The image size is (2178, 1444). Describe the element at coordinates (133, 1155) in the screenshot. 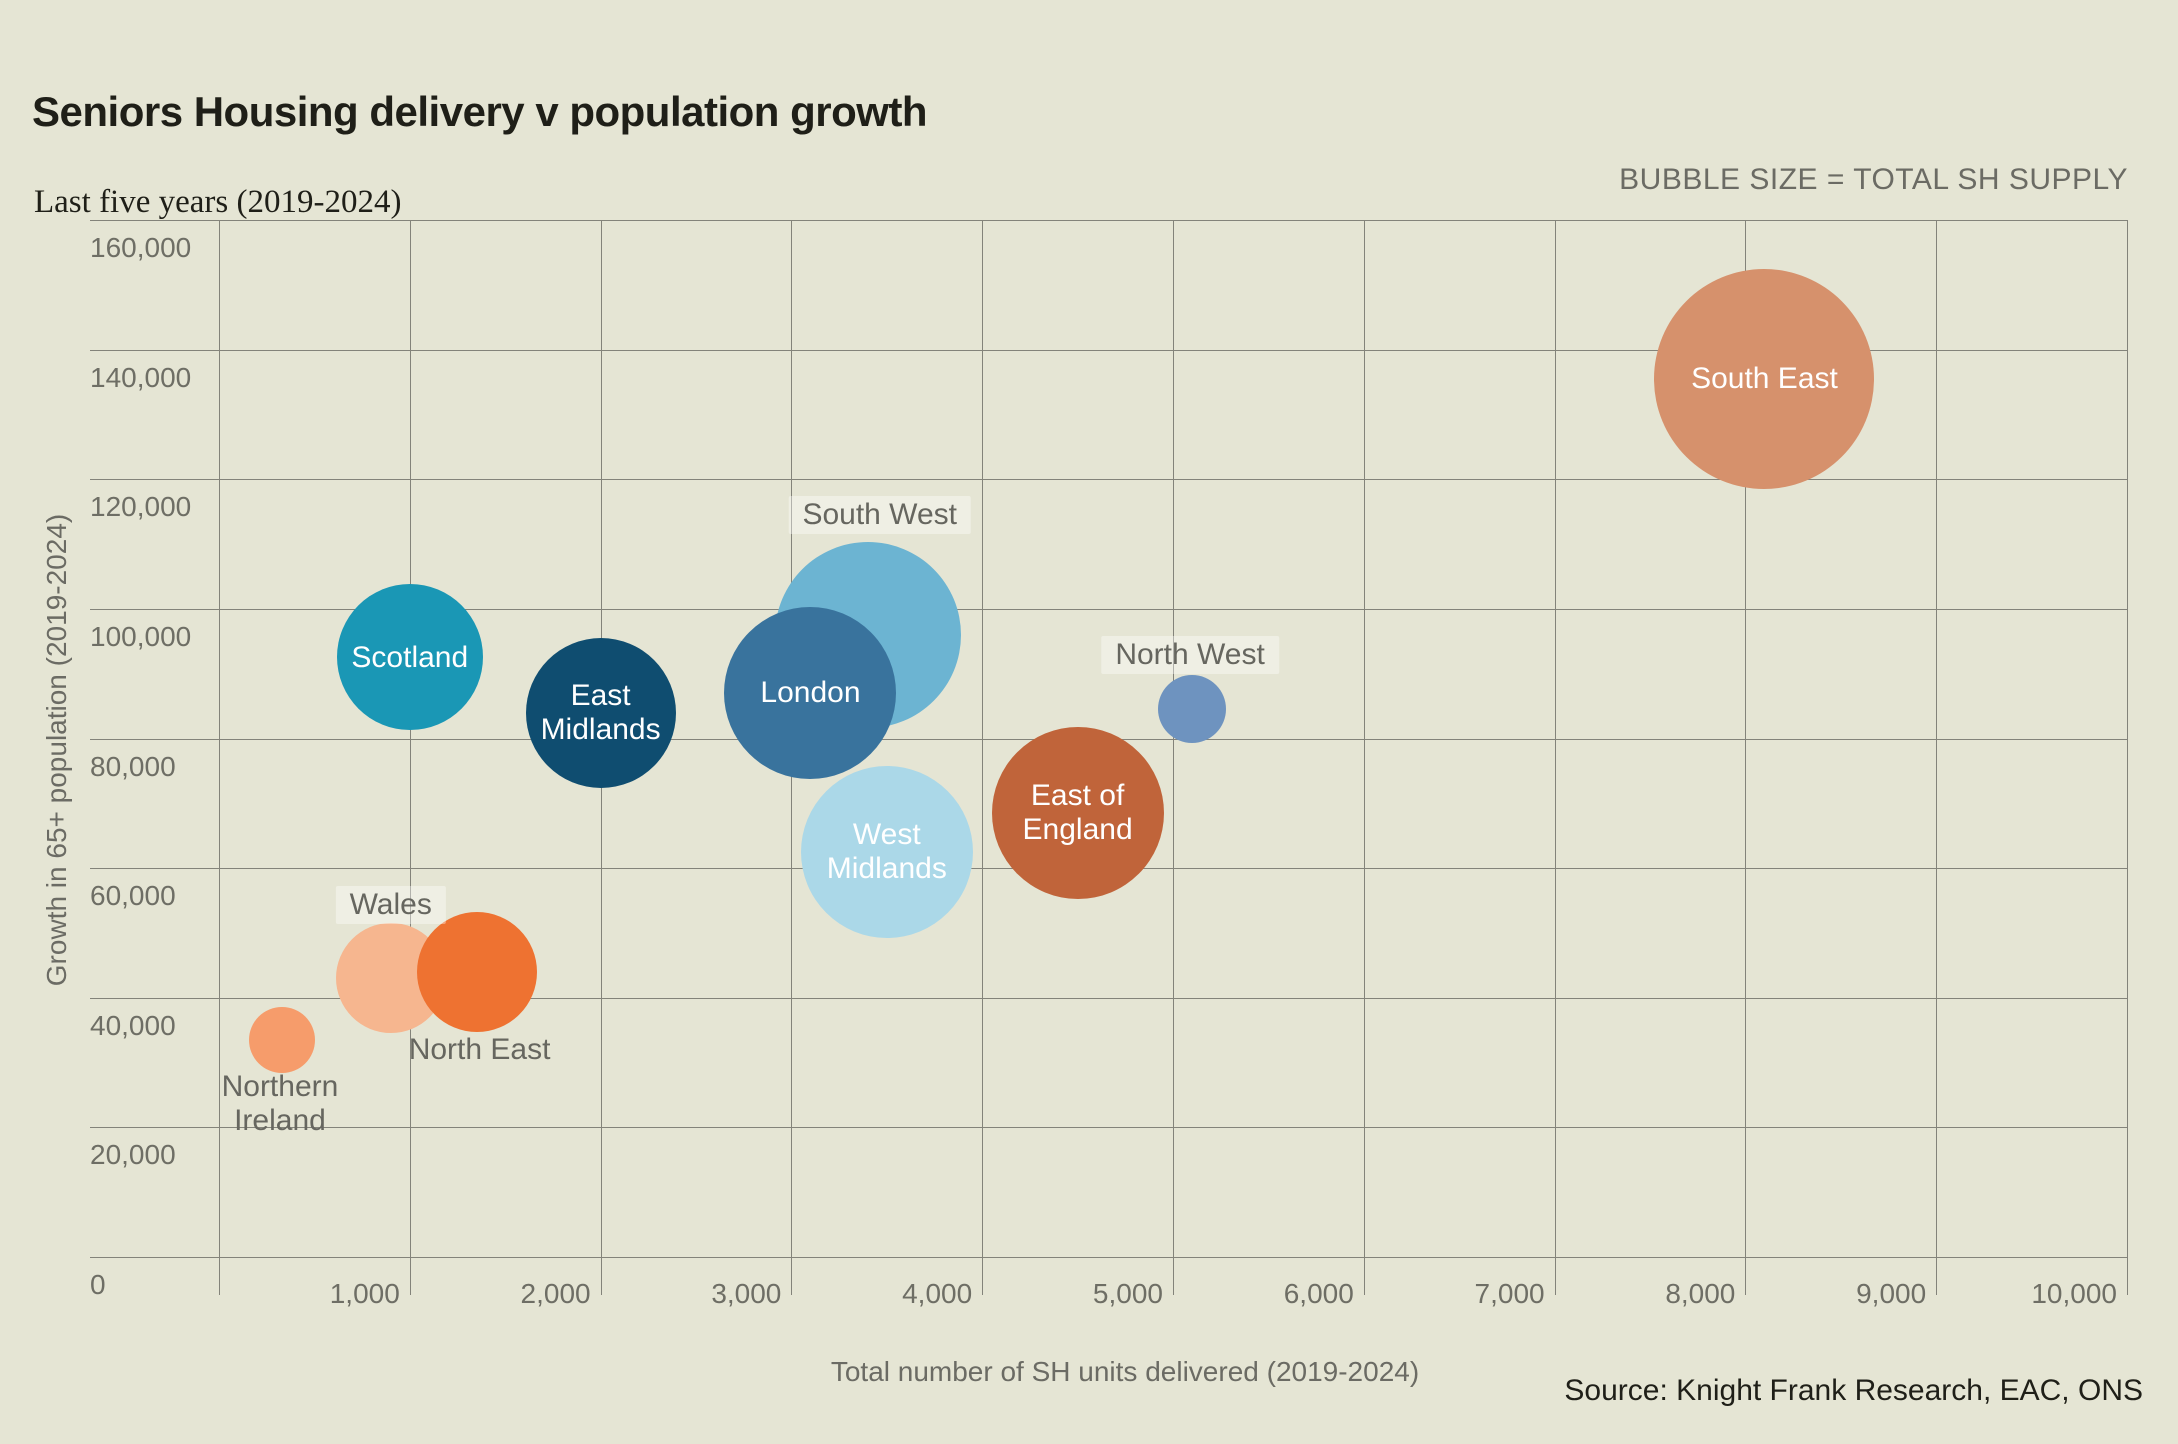

I see `y-tick-label-20000: 20,000` at that location.